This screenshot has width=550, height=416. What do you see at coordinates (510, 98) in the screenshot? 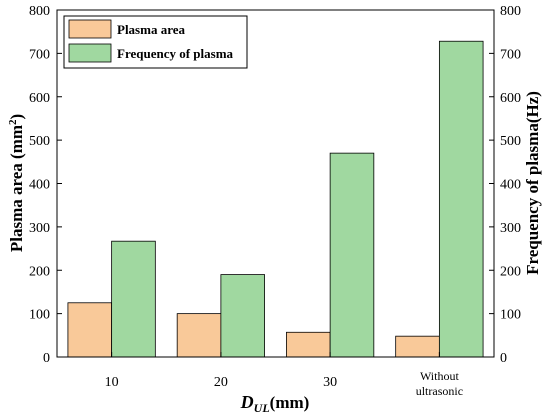
I see `y-right-tick-label-6: 600` at bounding box center [510, 98].